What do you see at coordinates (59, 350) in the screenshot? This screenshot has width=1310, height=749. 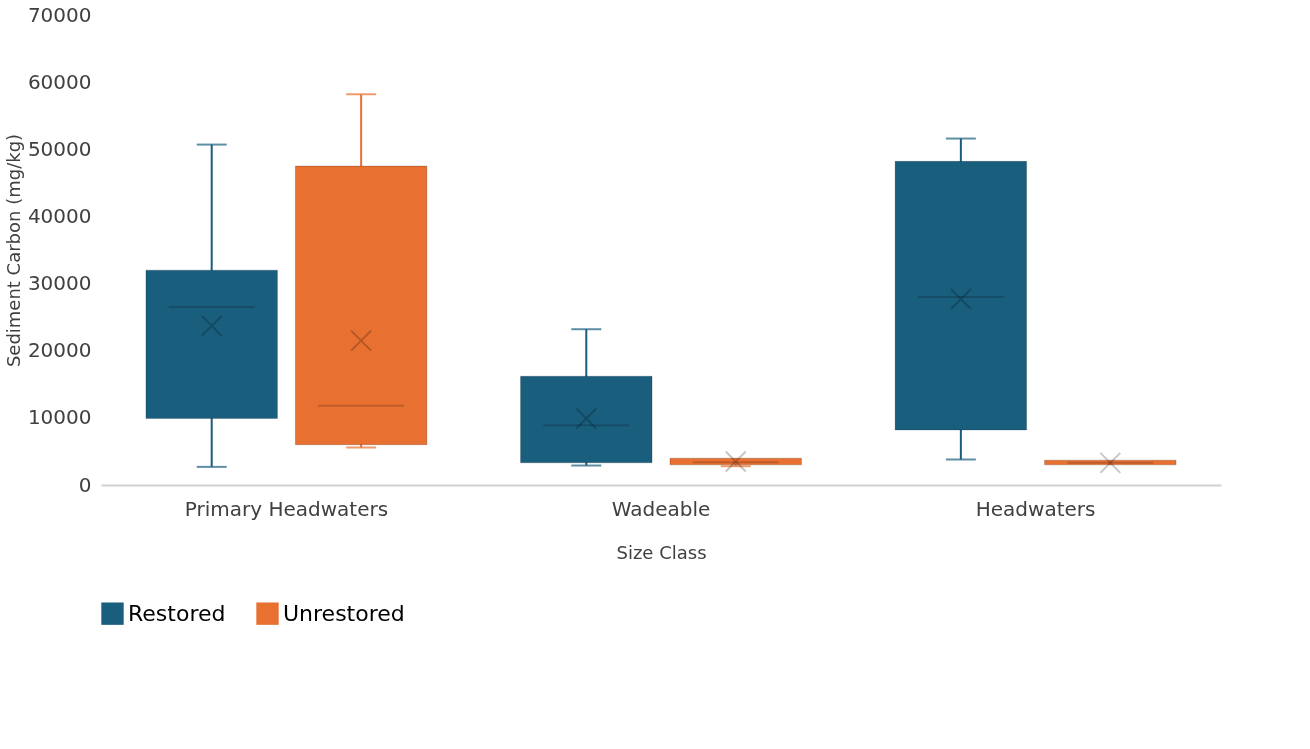 I see `y-tick-label: 20000` at bounding box center [59, 350].